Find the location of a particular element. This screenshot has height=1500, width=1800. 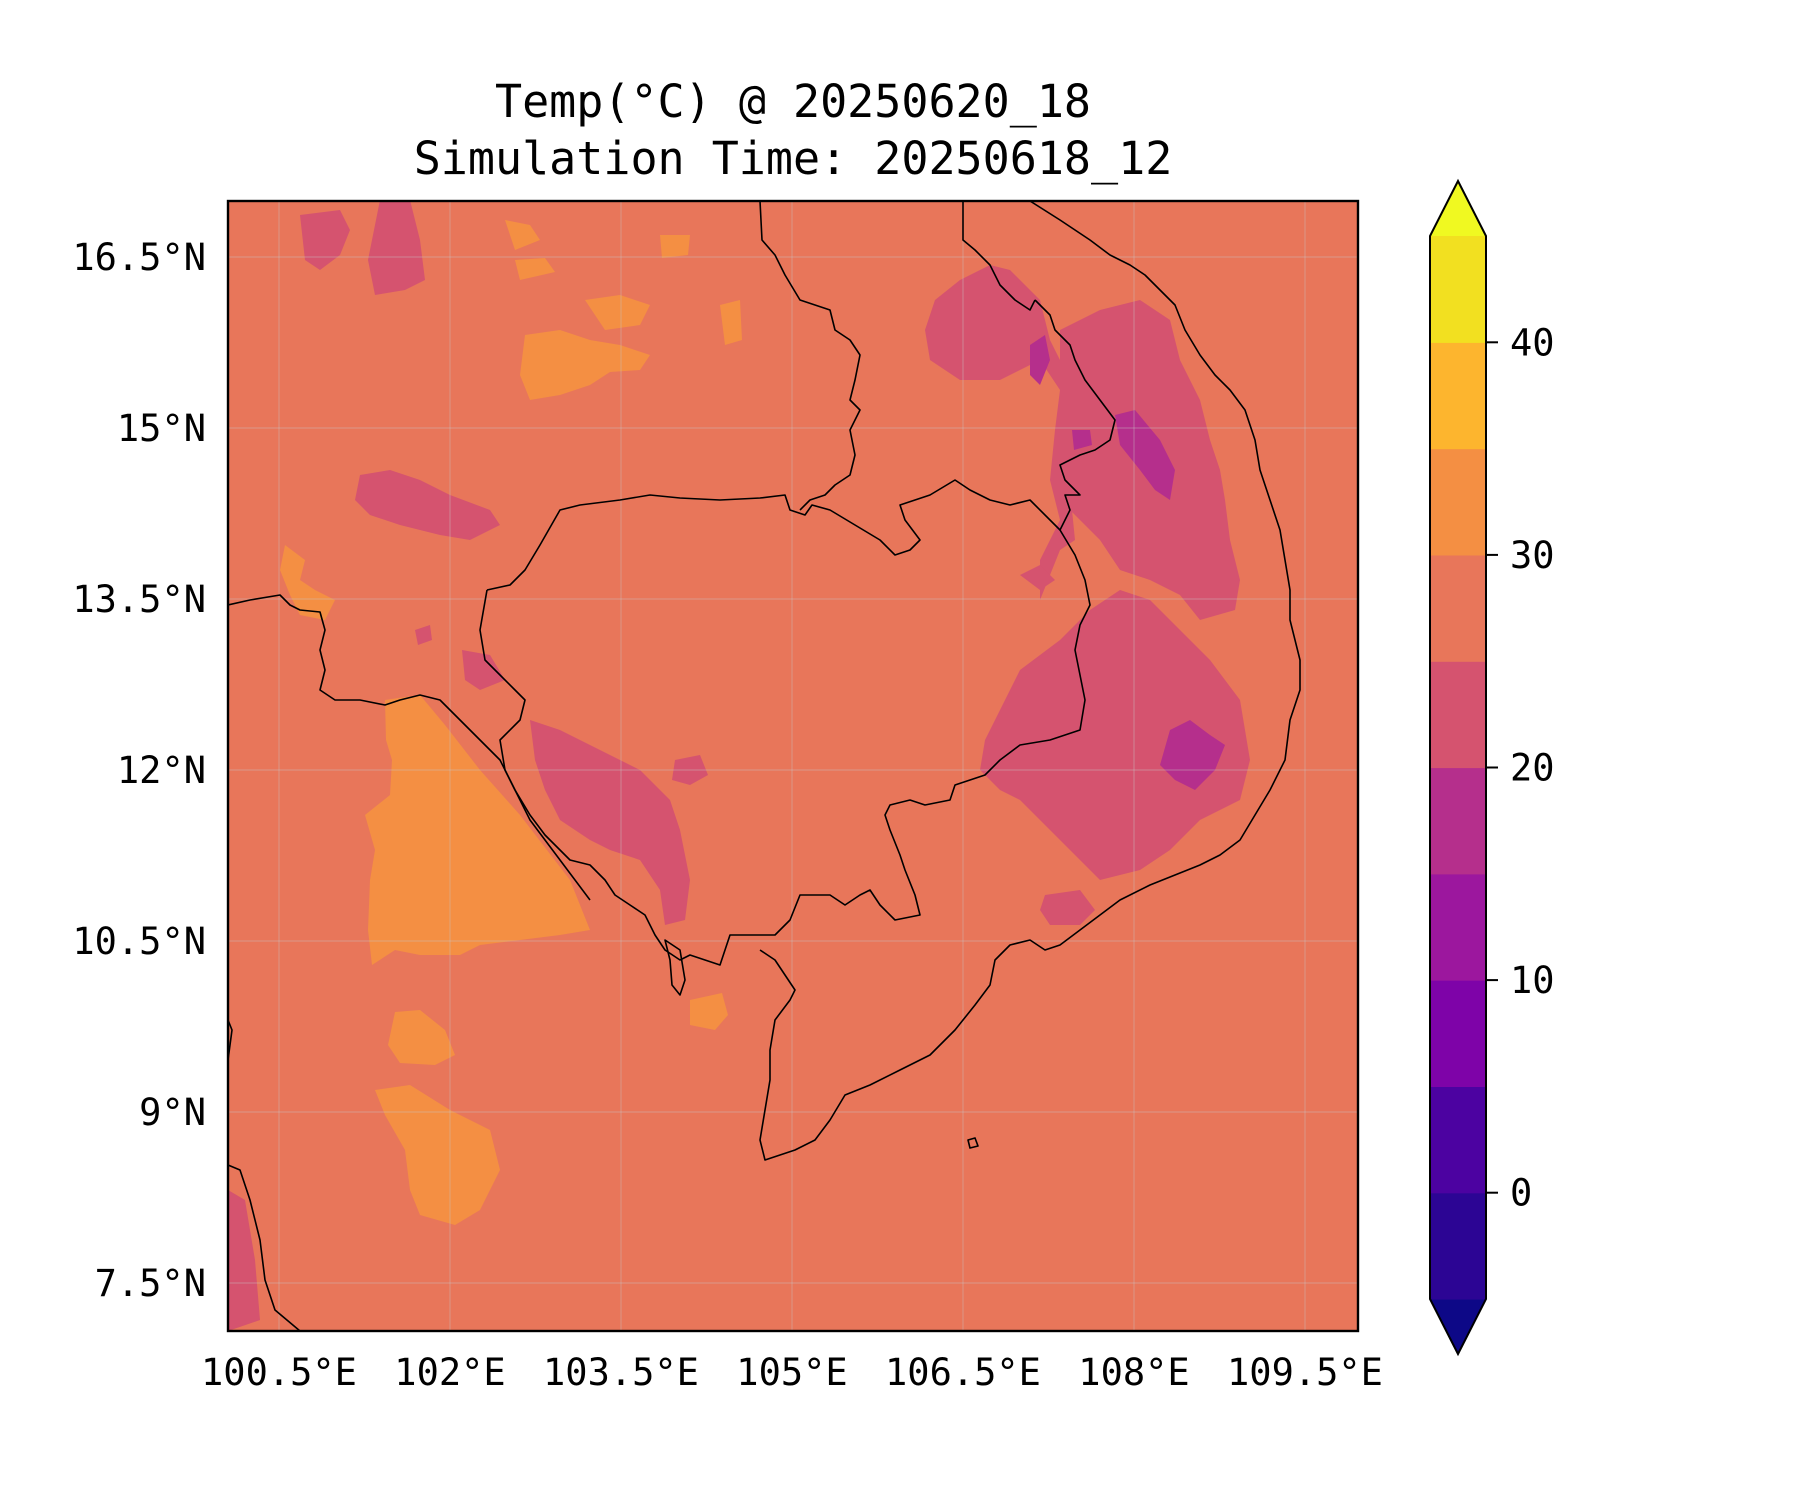

laos-vietnam-border is located at coordinates (999, 256).